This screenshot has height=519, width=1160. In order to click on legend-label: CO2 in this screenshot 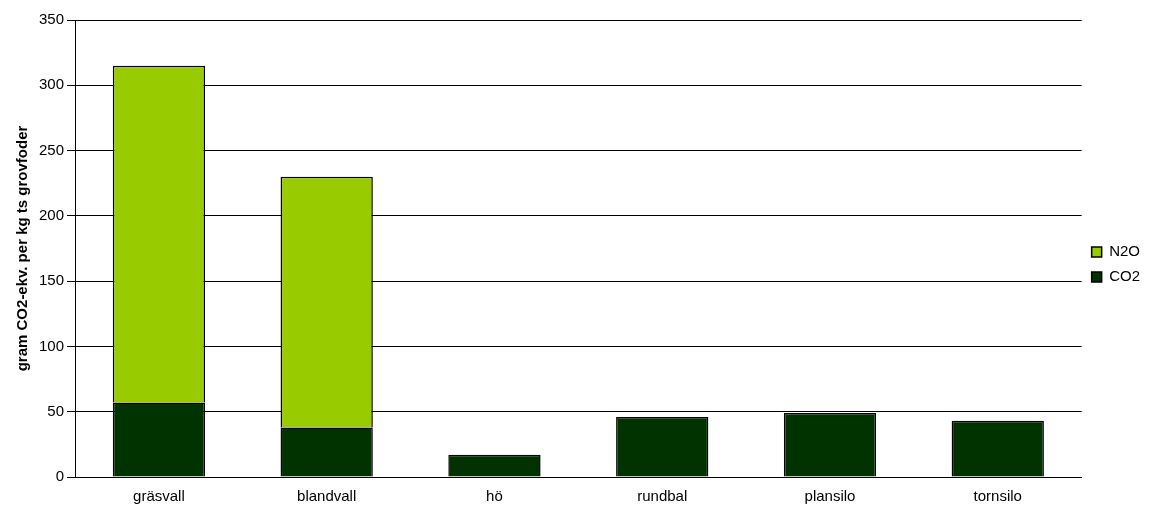, I will do `click(1124, 276)`.